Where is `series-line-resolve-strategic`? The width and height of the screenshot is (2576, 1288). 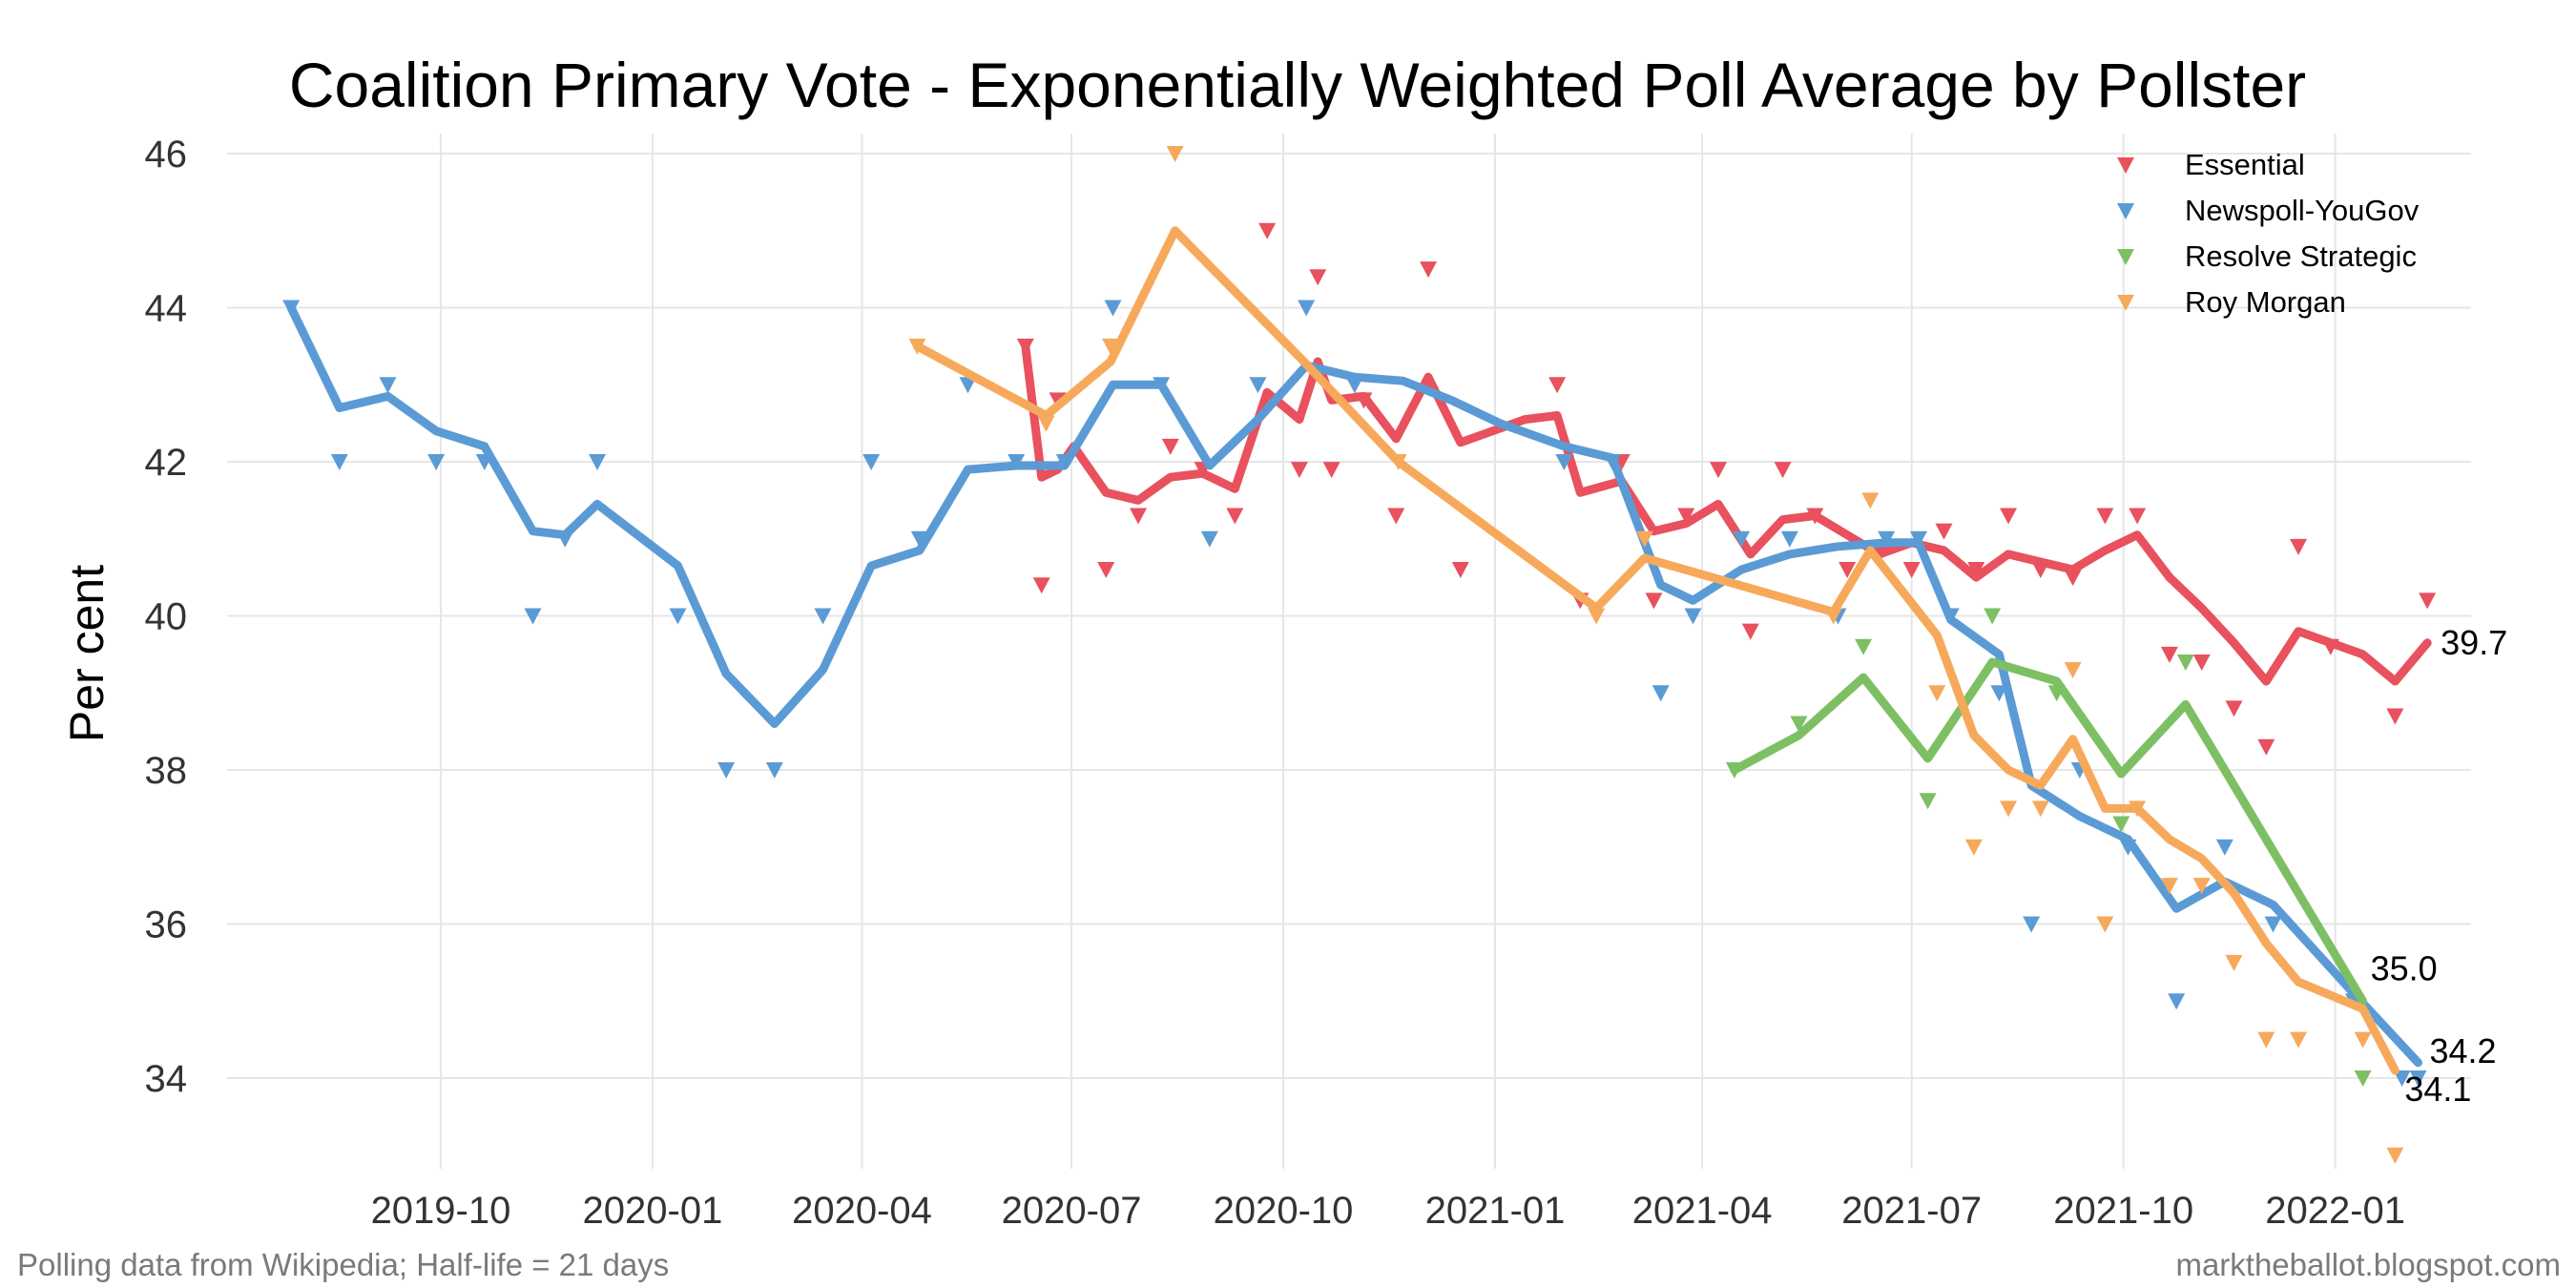 series-line-resolve-strategic is located at coordinates (2049, 831).